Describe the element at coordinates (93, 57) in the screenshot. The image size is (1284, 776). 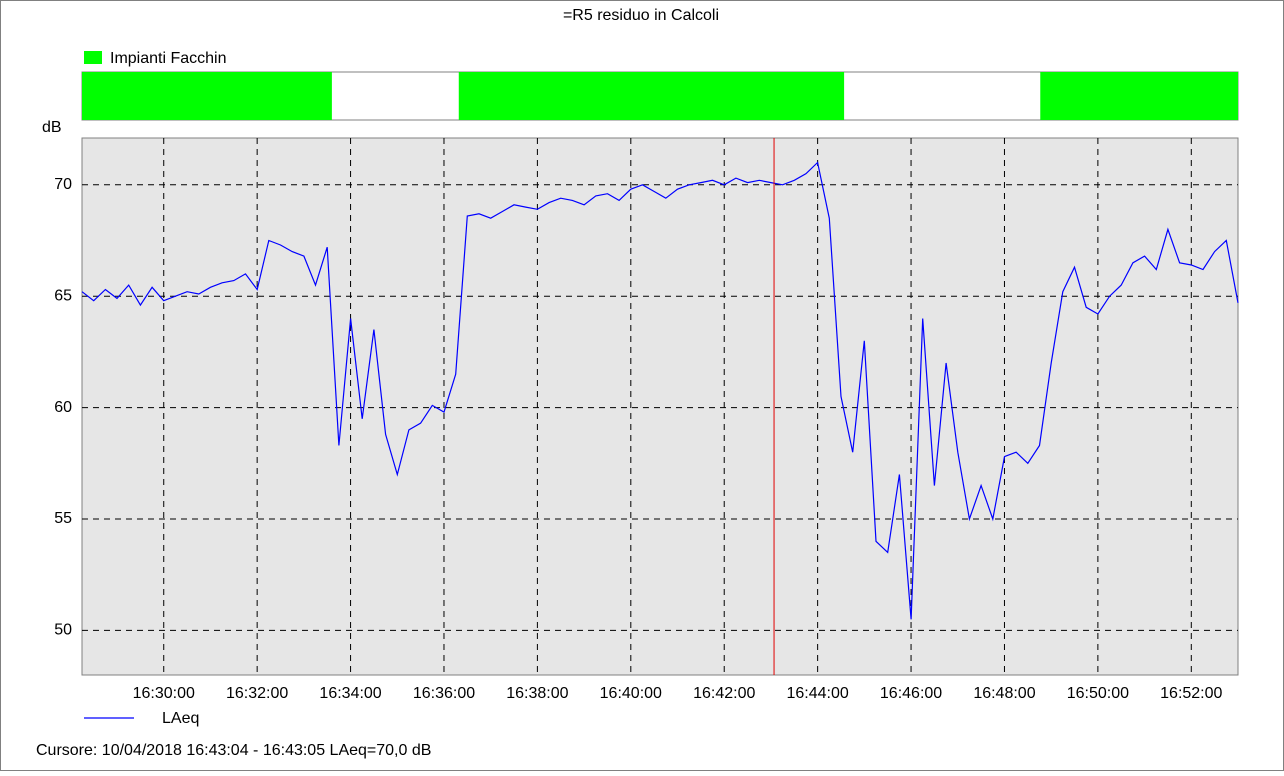
I see `band-legend-swatch` at that location.